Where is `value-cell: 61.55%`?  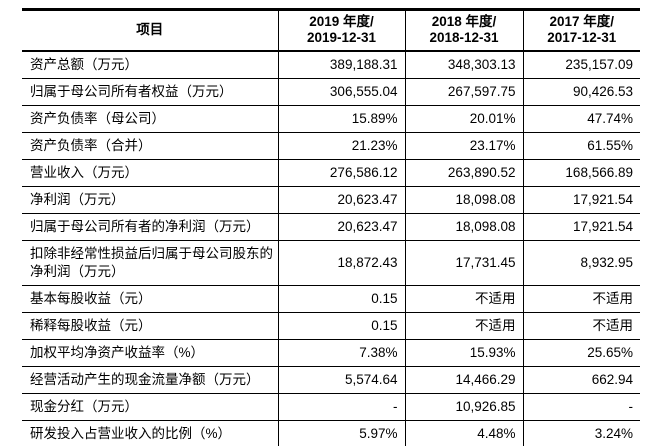 value-cell: 61.55% is located at coordinates (581, 146).